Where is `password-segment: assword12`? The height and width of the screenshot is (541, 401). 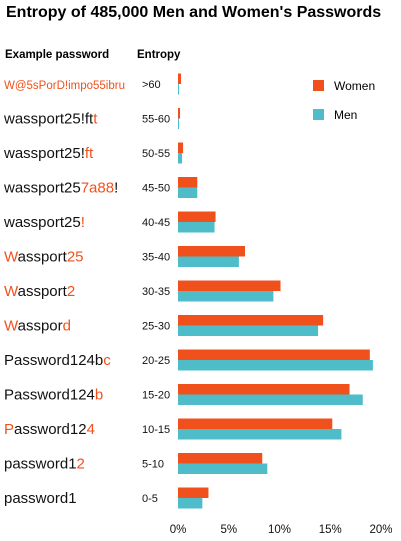
password-segment: assword12 is located at coordinates (50, 429).